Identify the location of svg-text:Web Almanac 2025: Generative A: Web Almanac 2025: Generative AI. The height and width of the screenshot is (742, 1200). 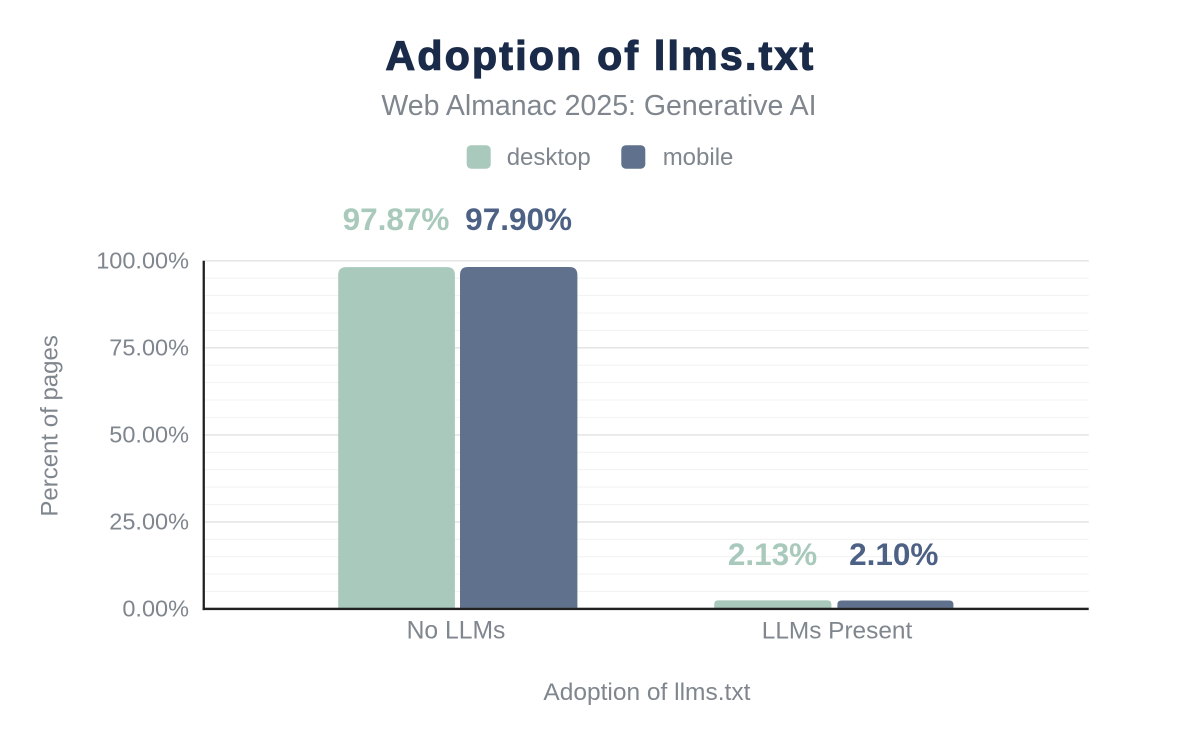
(598, 106).